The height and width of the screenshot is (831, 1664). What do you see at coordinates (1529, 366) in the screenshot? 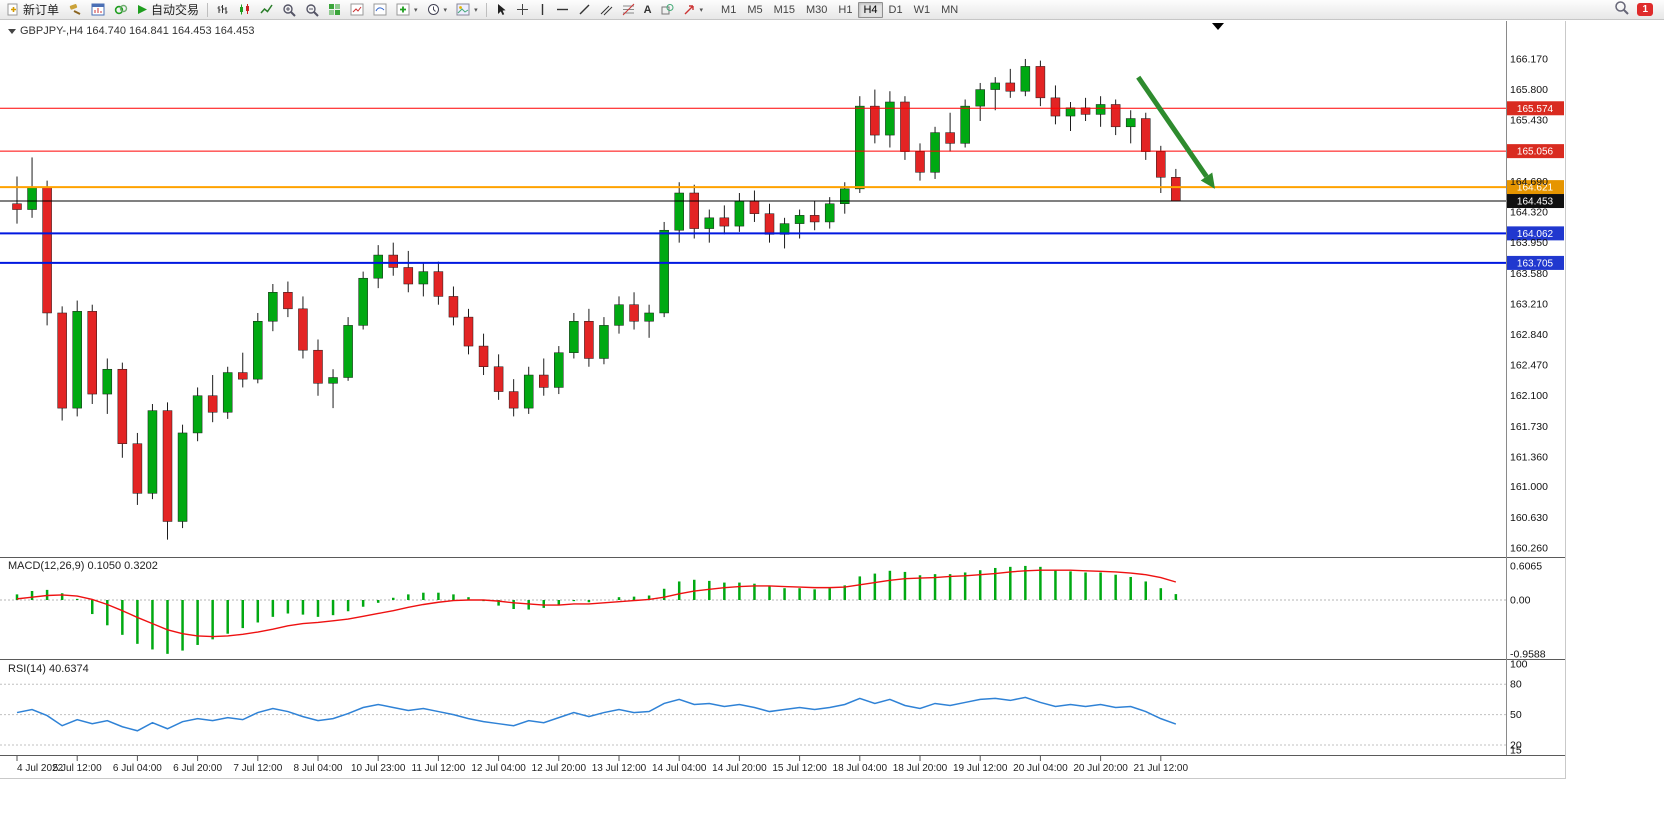
I see `price-axis-label: 162.470` at bounding box center [1529, 366].